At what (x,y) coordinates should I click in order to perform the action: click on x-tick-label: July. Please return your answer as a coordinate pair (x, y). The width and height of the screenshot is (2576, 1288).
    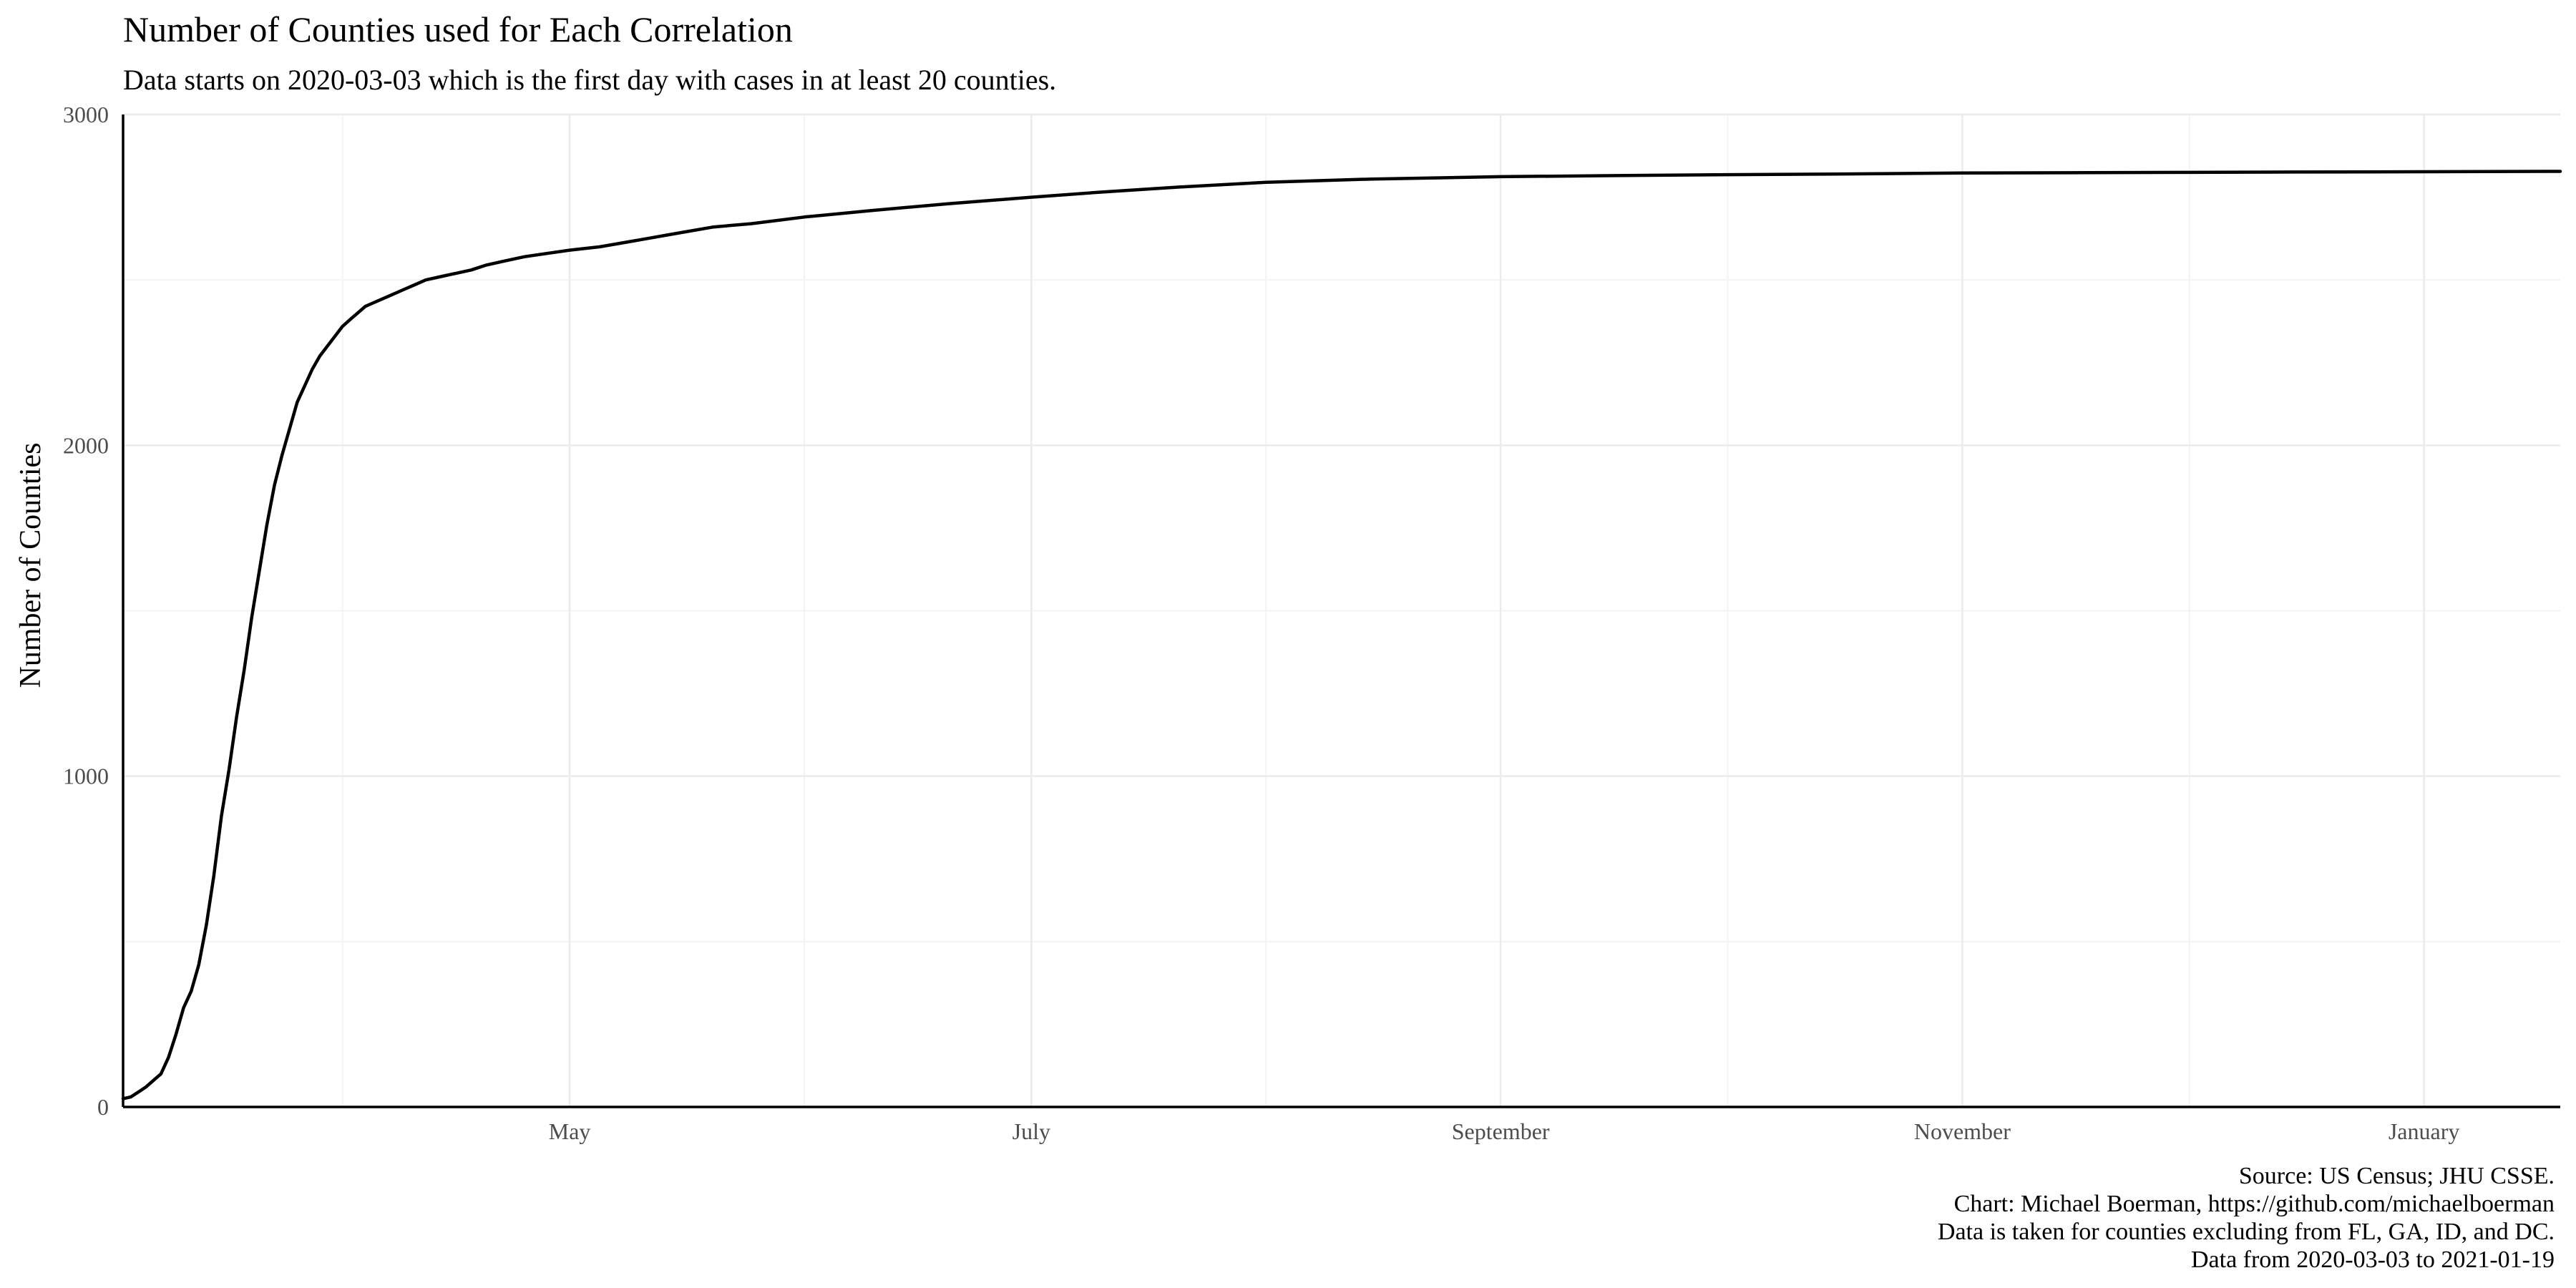
    Looking at the image, I should click on (1031, 1131).